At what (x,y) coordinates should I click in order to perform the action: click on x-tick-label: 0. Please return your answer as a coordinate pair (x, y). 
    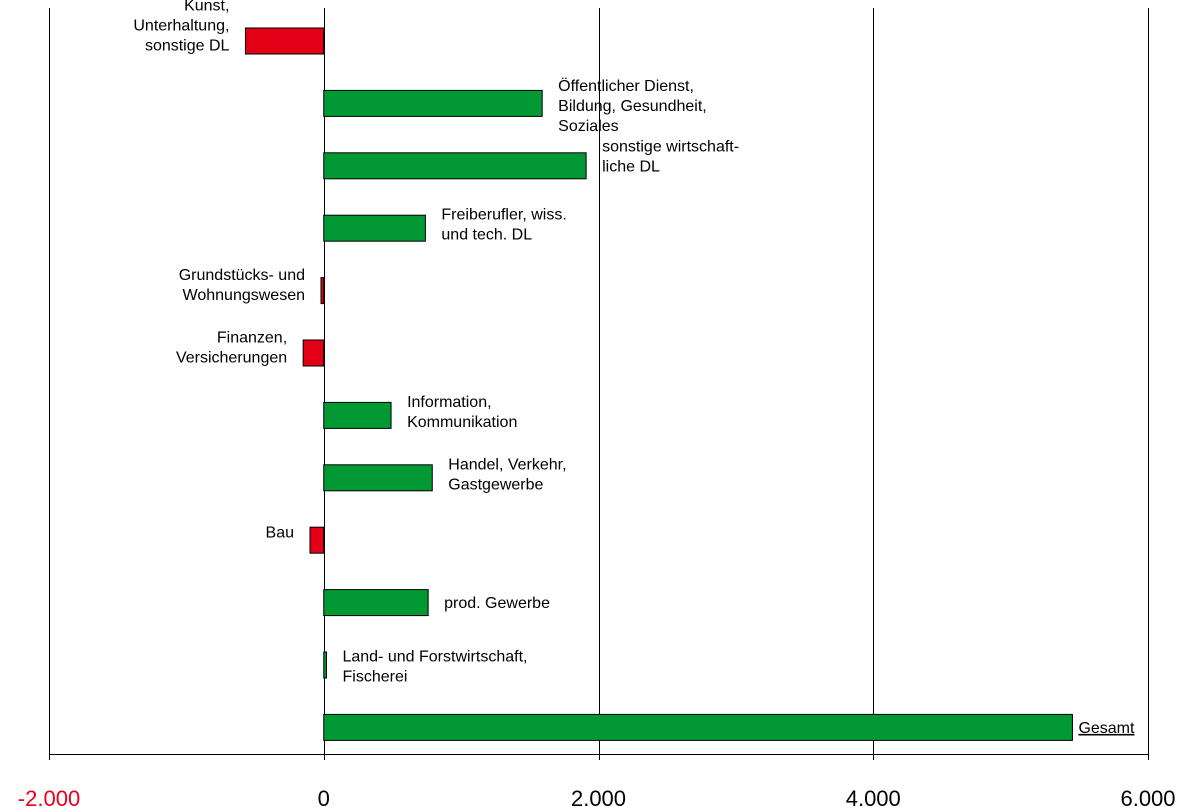
    Looking at the image, I should click on (324, 796).